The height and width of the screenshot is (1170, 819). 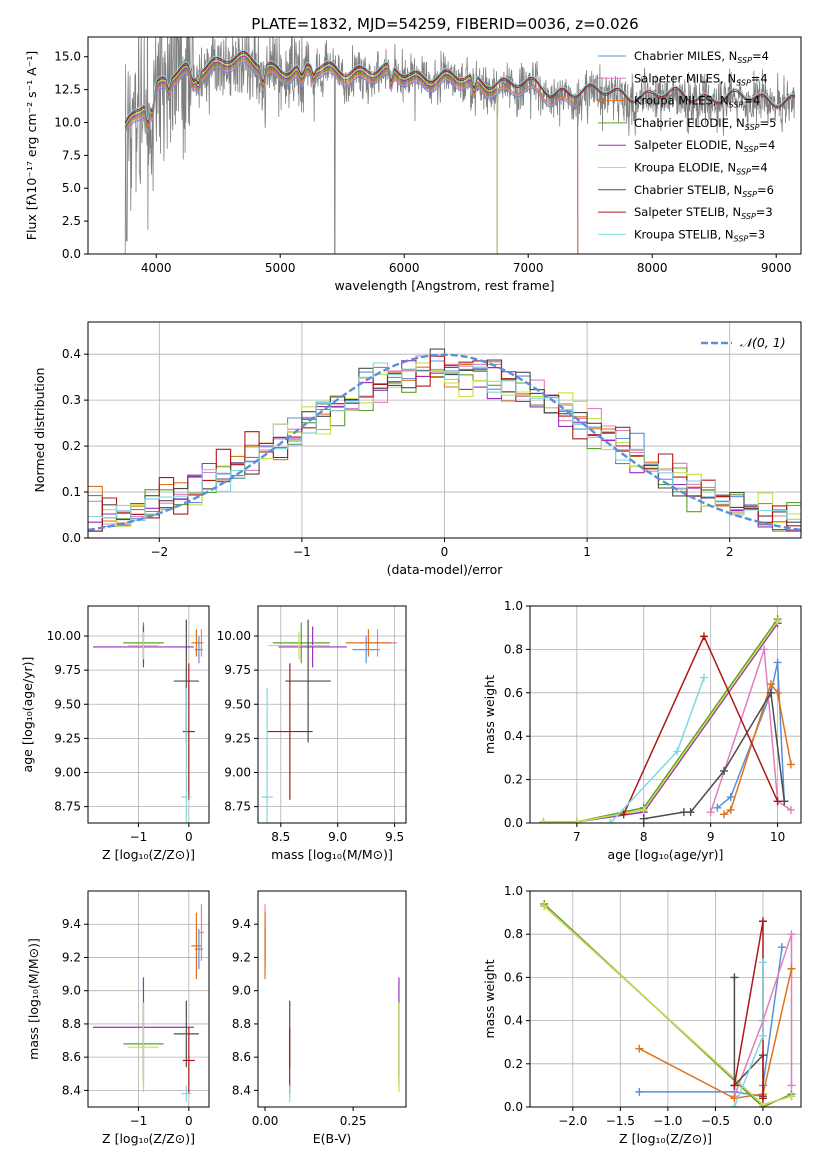 I want to click on x-tick-label: 8000, so click(x=652, y=268).